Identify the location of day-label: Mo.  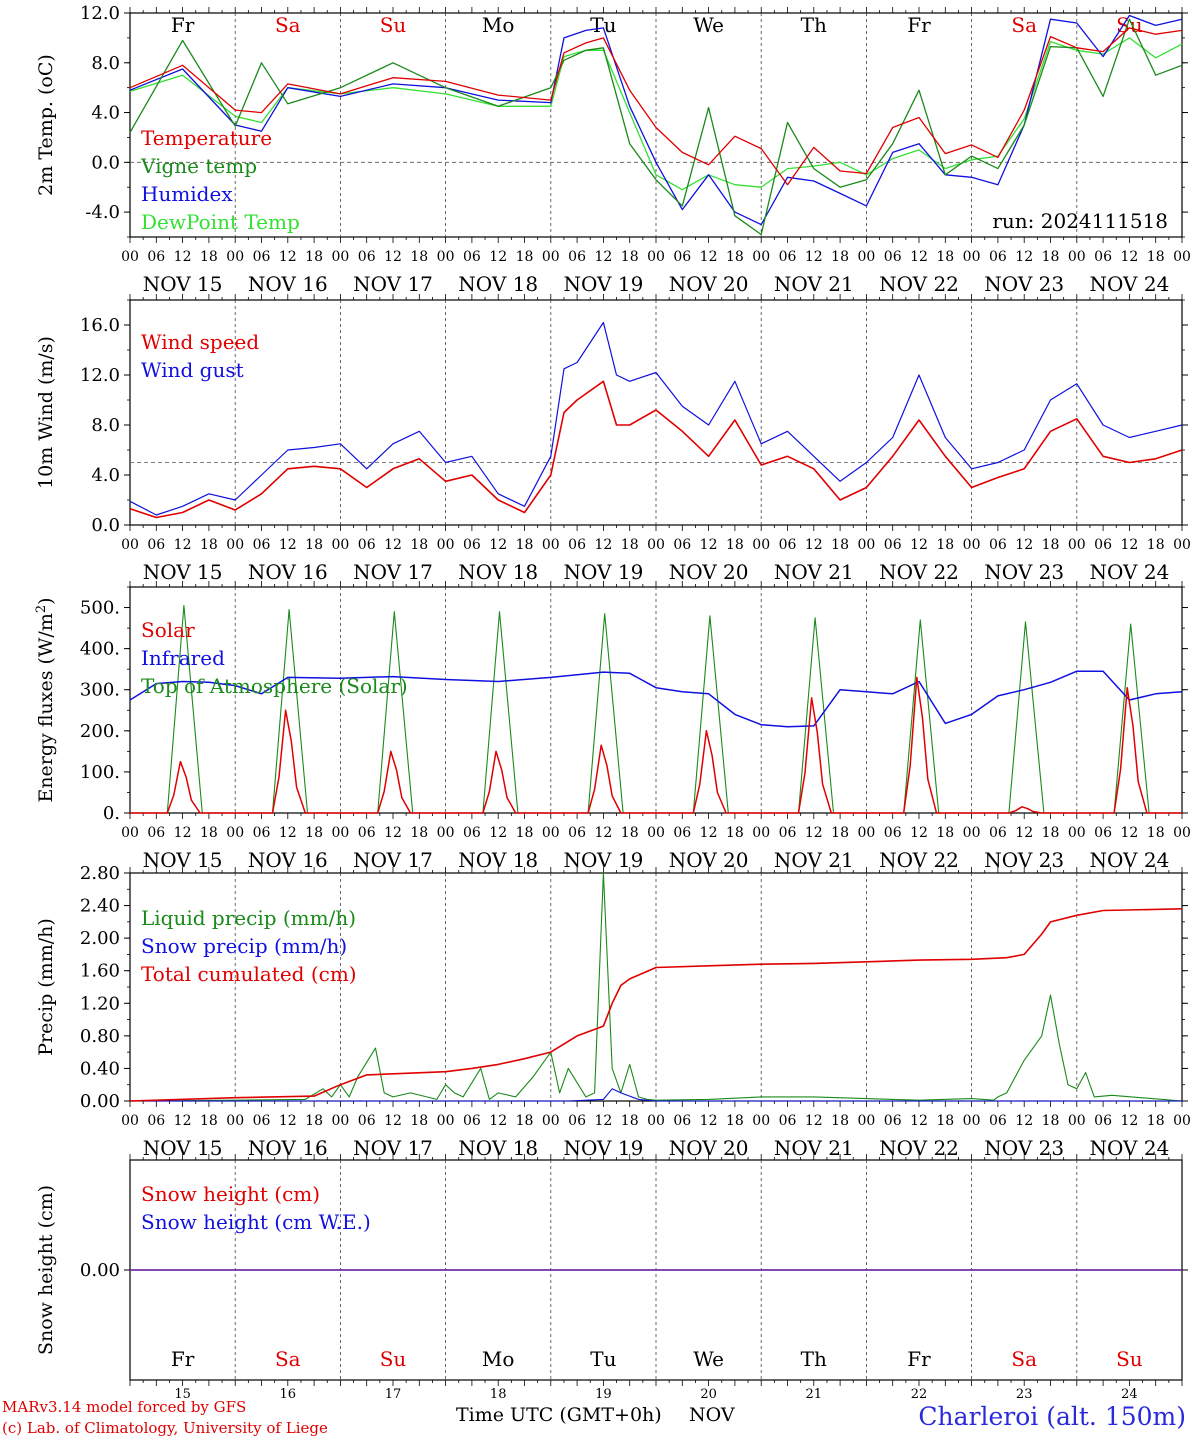
(498, 25).